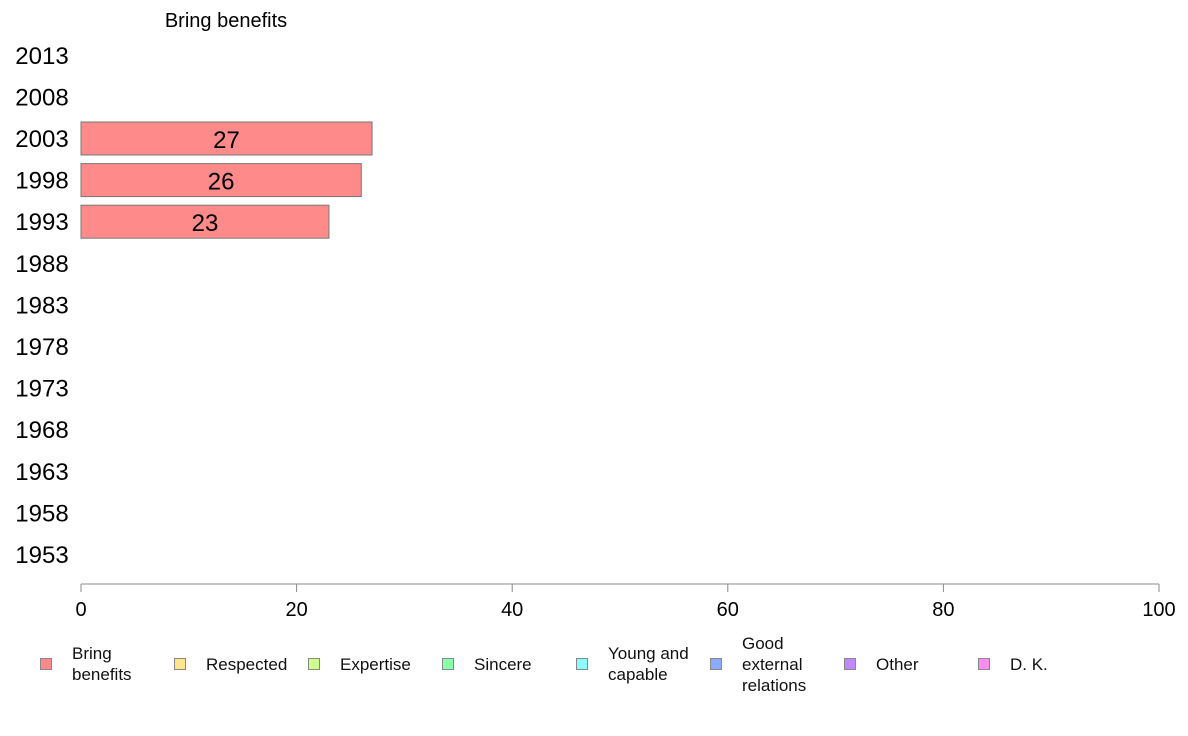 This screenshot has width=1188, height=736. What do you see at coordinates (41, 389) in the screenshot?
I see `category-label: 1973` at bounding box center [41, 389].